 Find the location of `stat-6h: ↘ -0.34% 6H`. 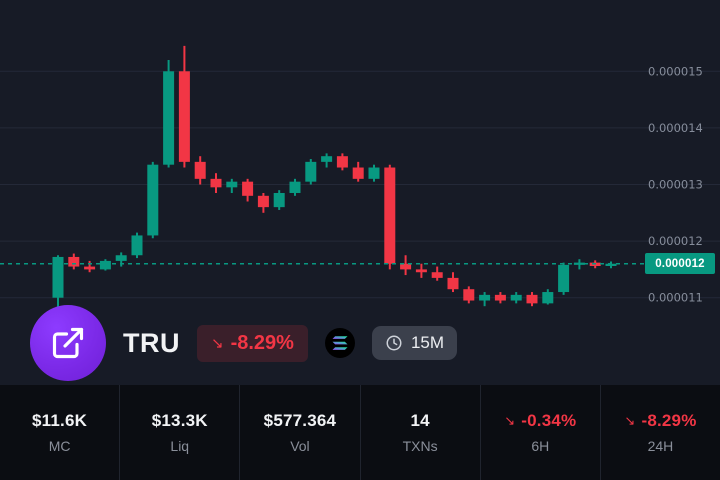

stat-6h: ↘ -0.34% 6H is located at coordinates (541, 432).